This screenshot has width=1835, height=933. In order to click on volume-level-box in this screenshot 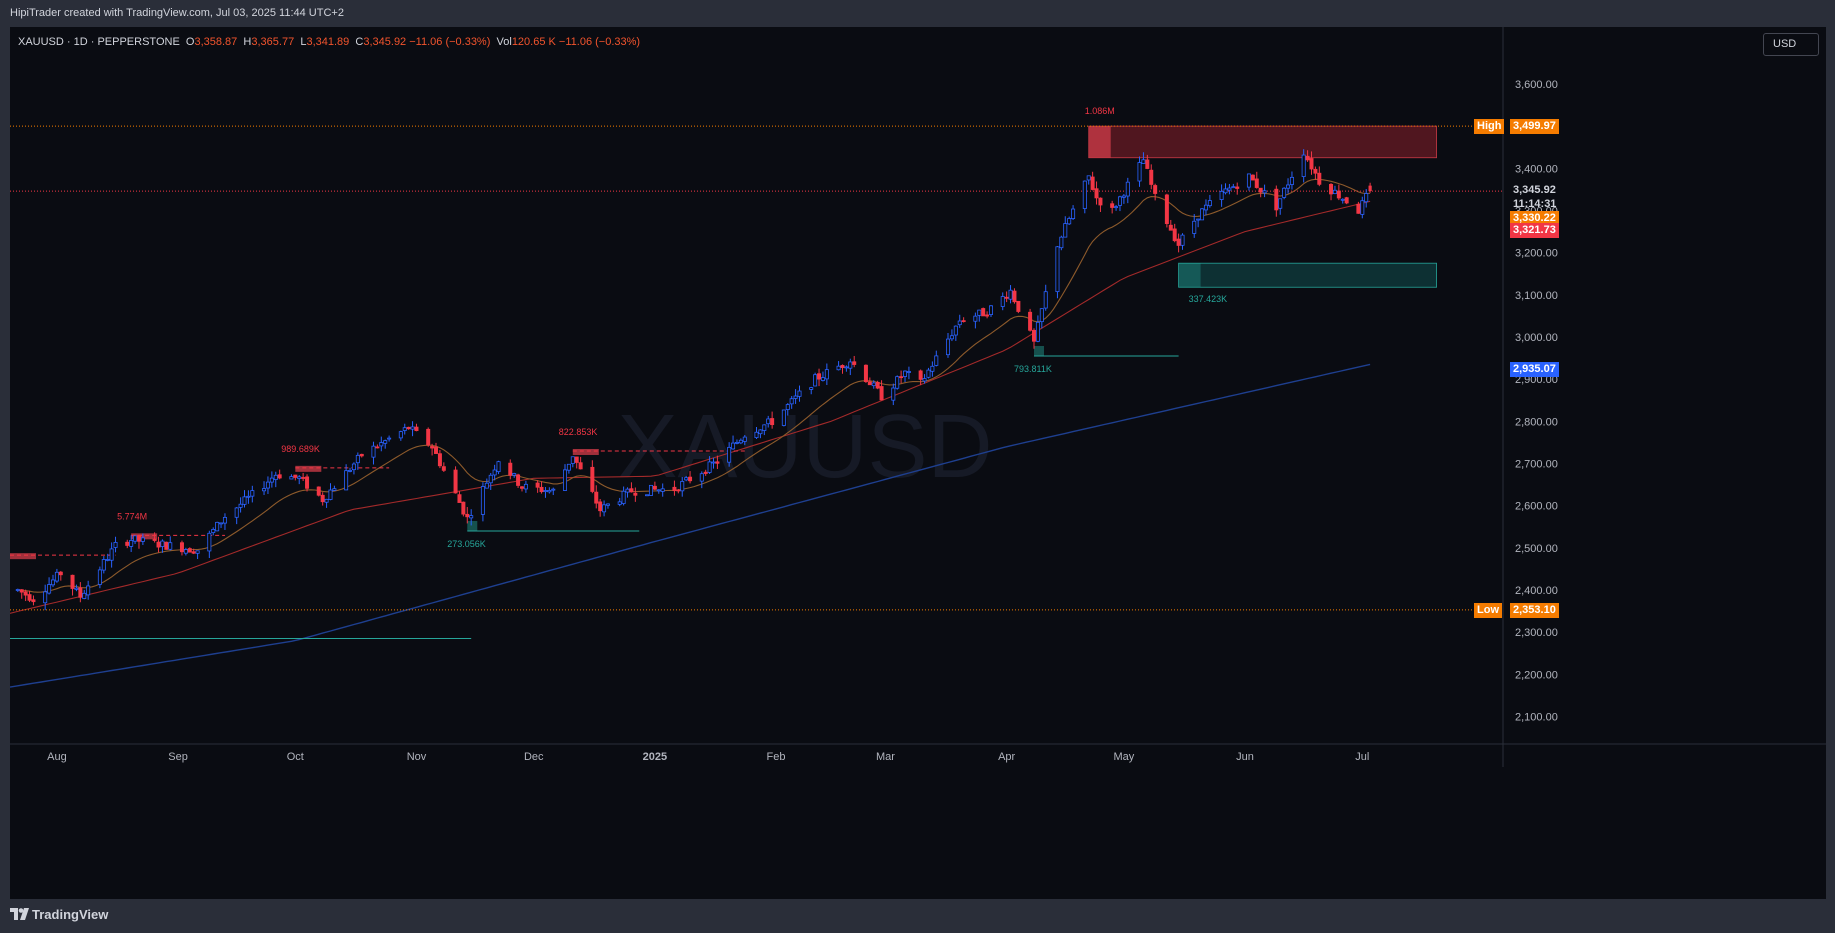, I will do `click(308, 468)`.